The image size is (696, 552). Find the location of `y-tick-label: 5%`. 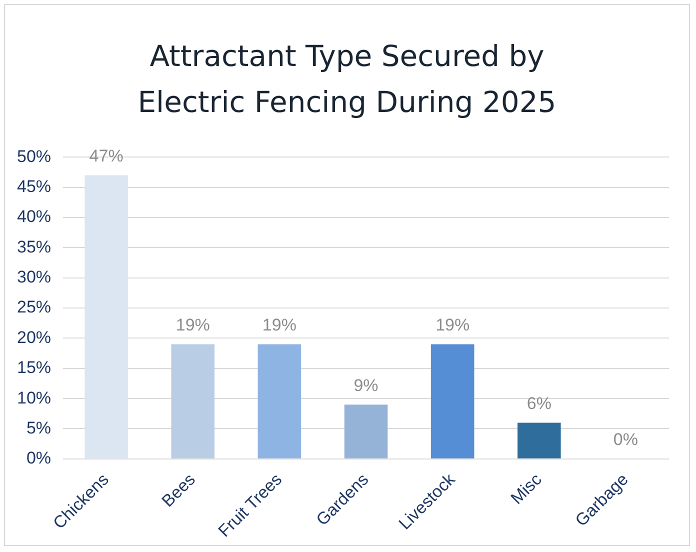

y-tick-label: 5% is located at coordinates (39, 428).